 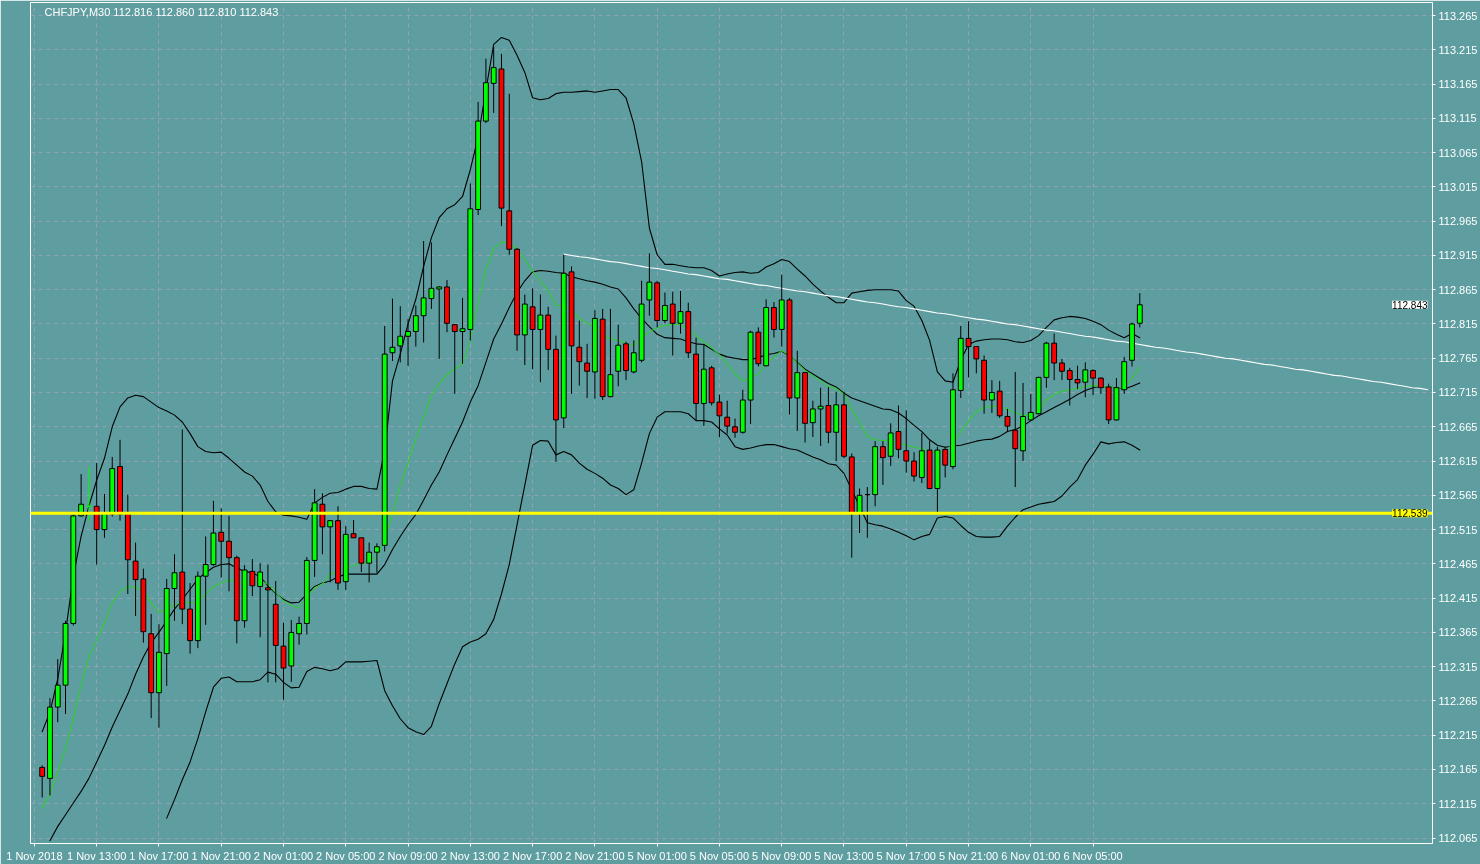 I want to click on x-tick-label: 6 Nov 05:00, so click(x=1093, y=855).